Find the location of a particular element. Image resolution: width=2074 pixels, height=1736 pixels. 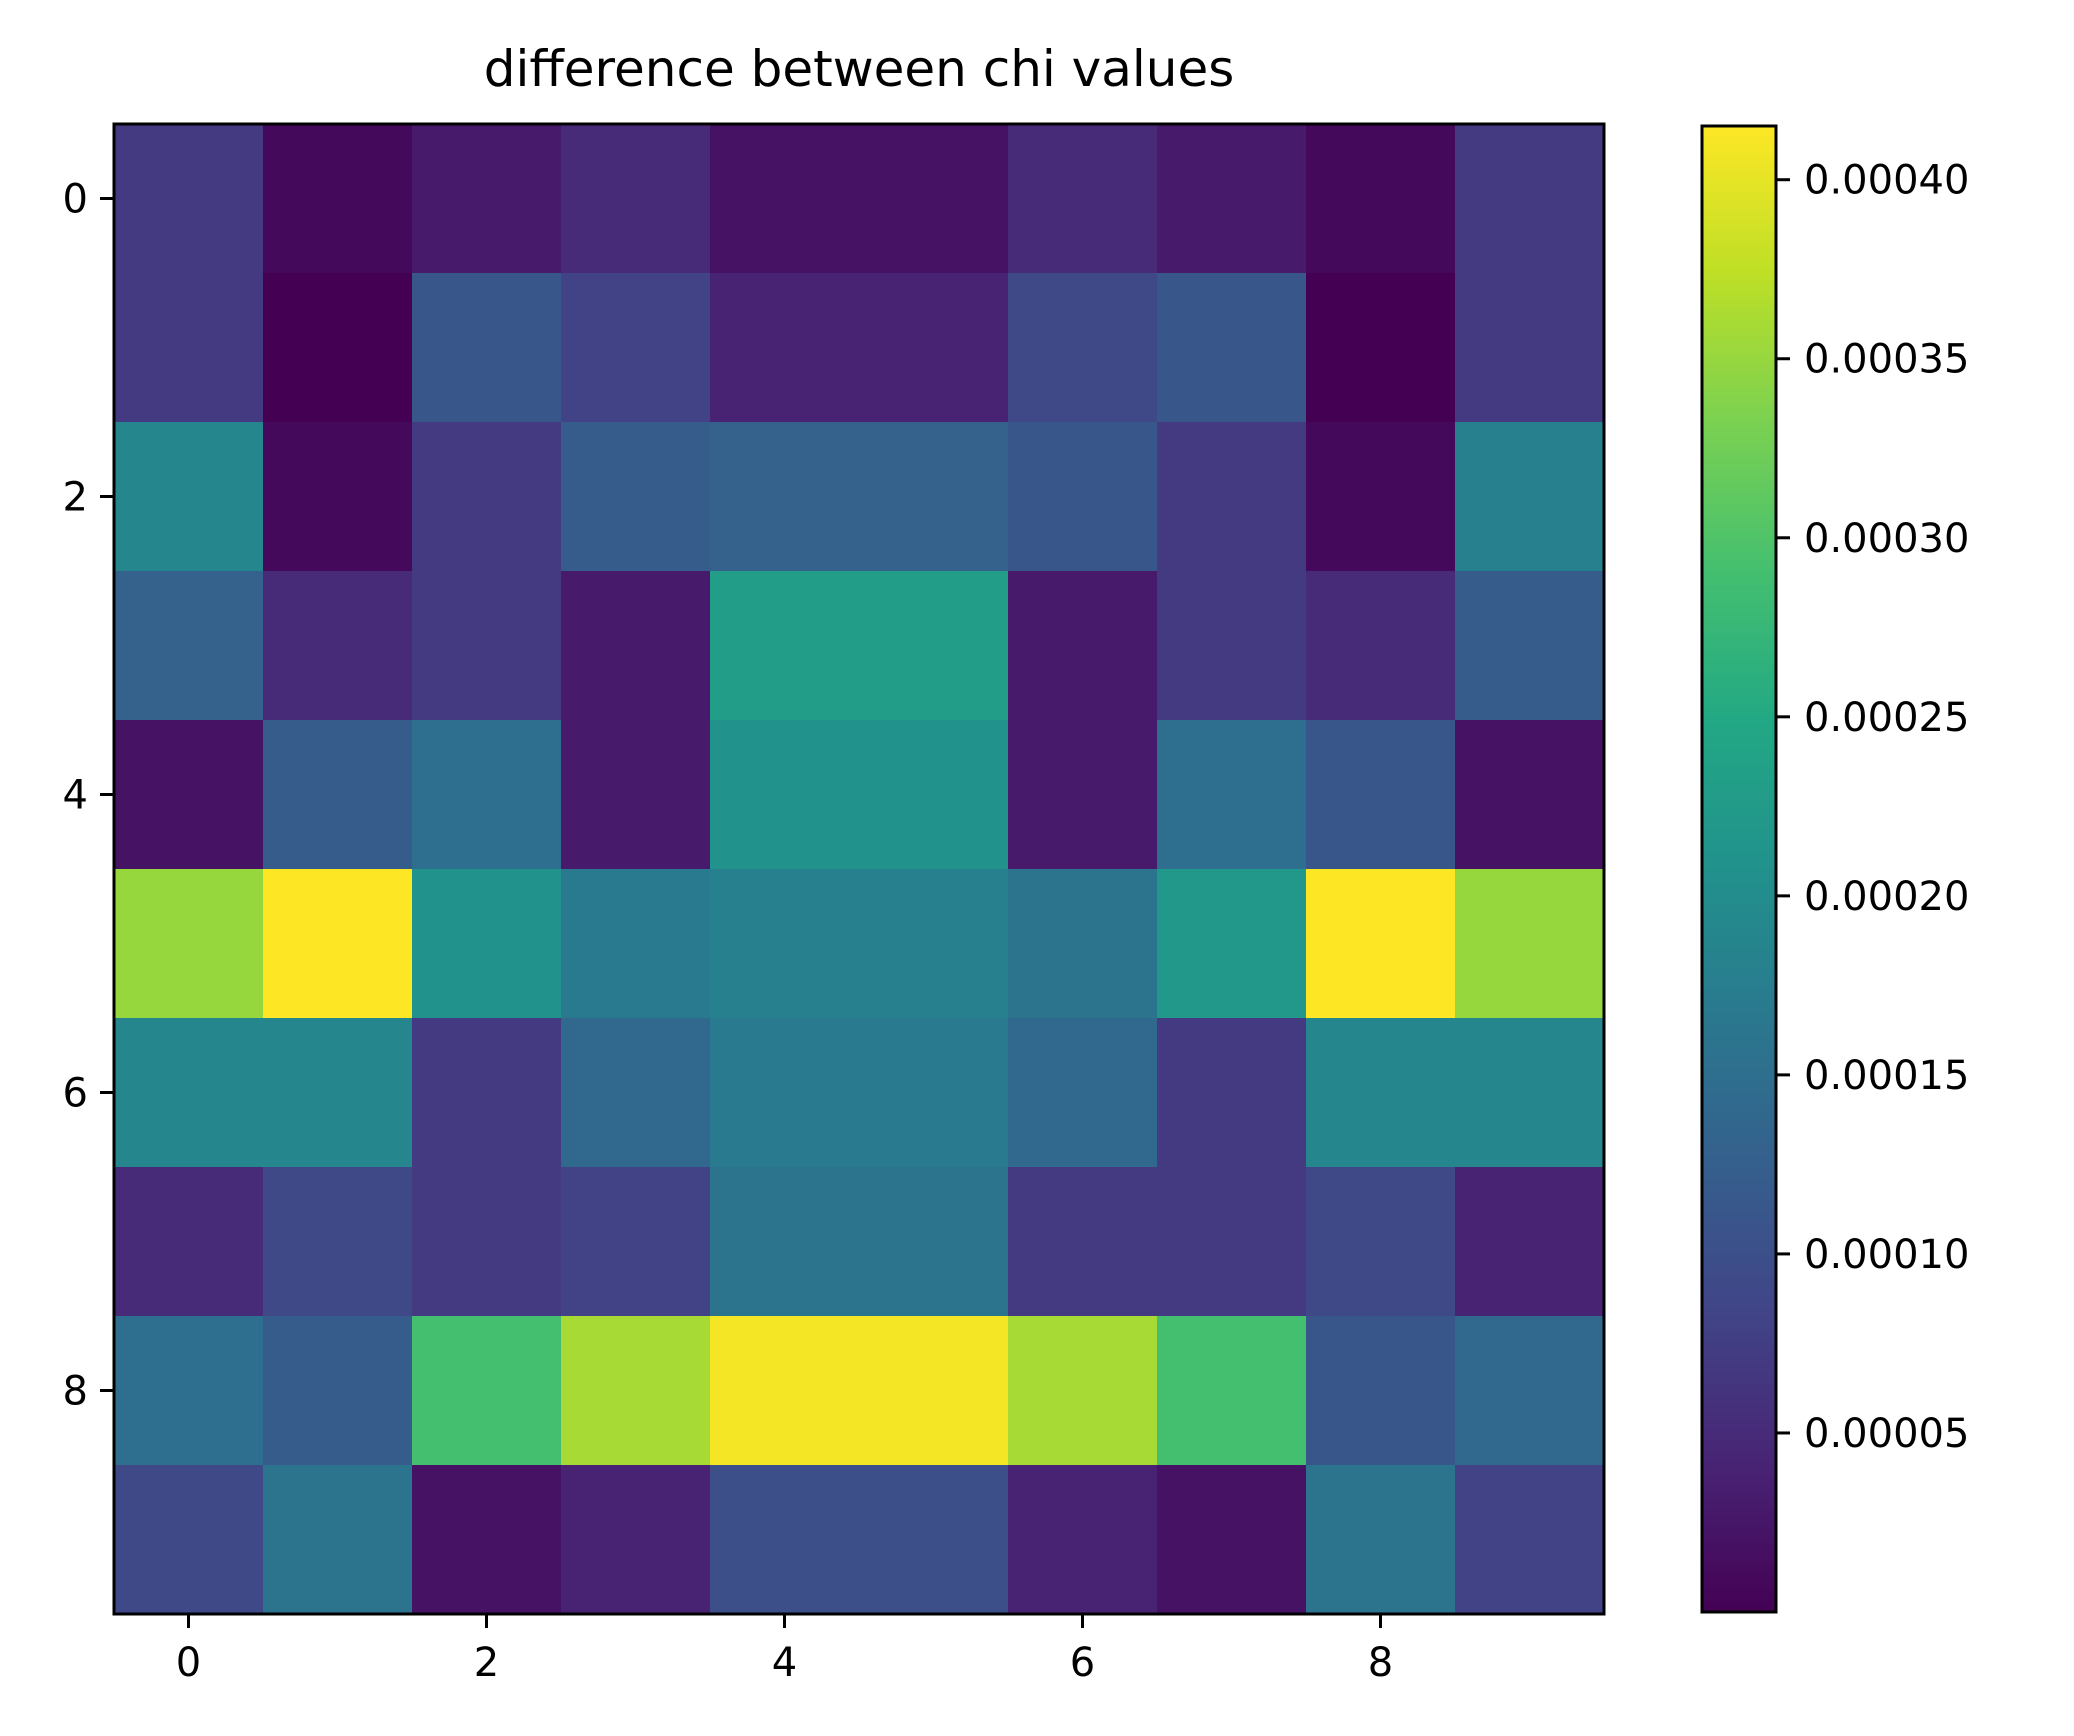

heatmap-cell-r2-c3 is located at coordinates (636, 497).